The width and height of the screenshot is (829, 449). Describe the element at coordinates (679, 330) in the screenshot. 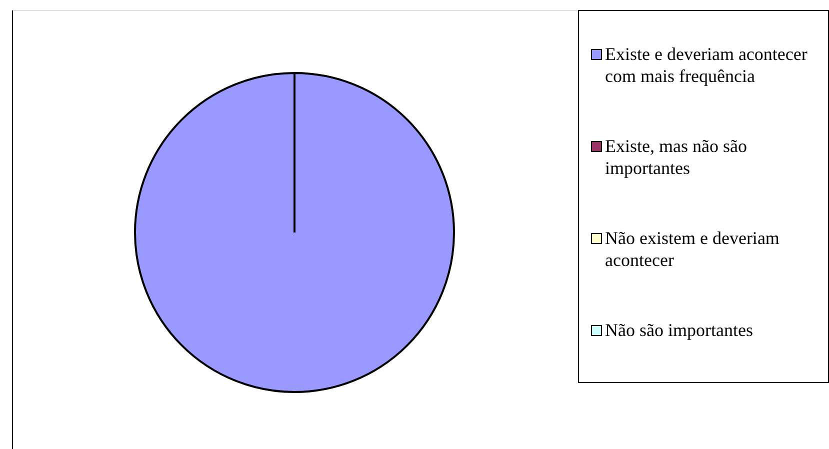

I see `legend-label: Não são importantes` at that location.